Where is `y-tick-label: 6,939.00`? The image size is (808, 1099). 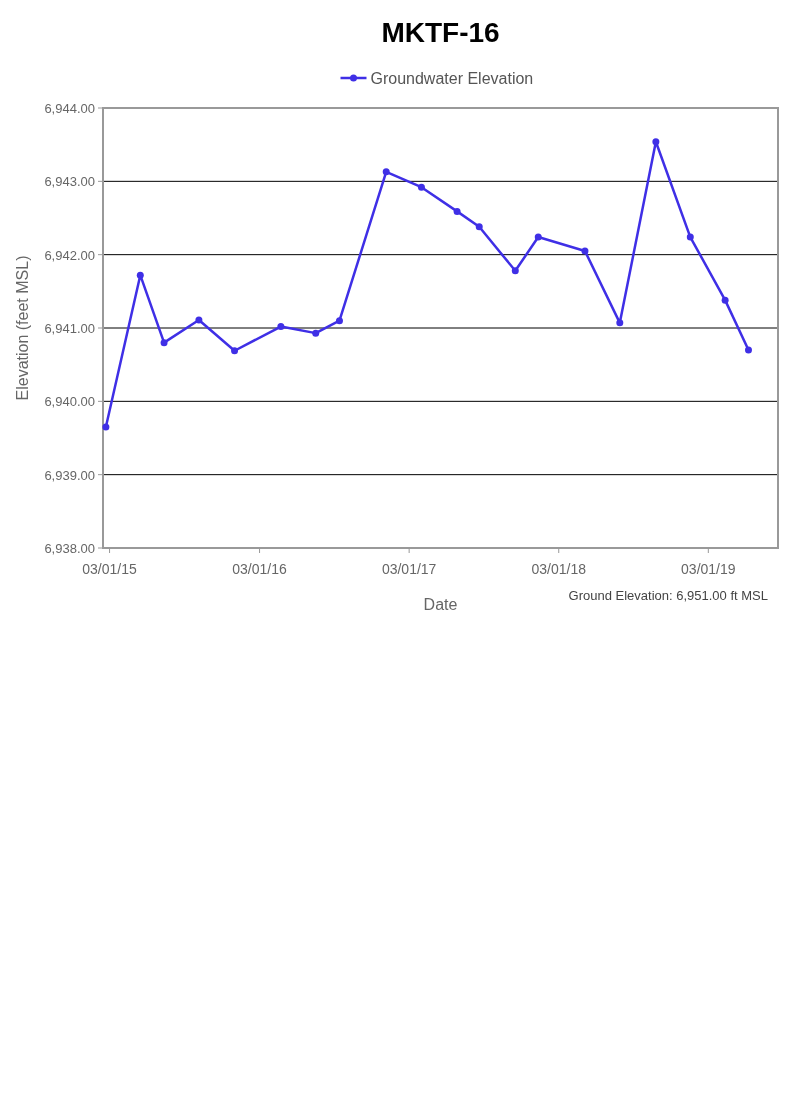
y-tick-label: 6,939.00 is located at coordinates (69, 475).